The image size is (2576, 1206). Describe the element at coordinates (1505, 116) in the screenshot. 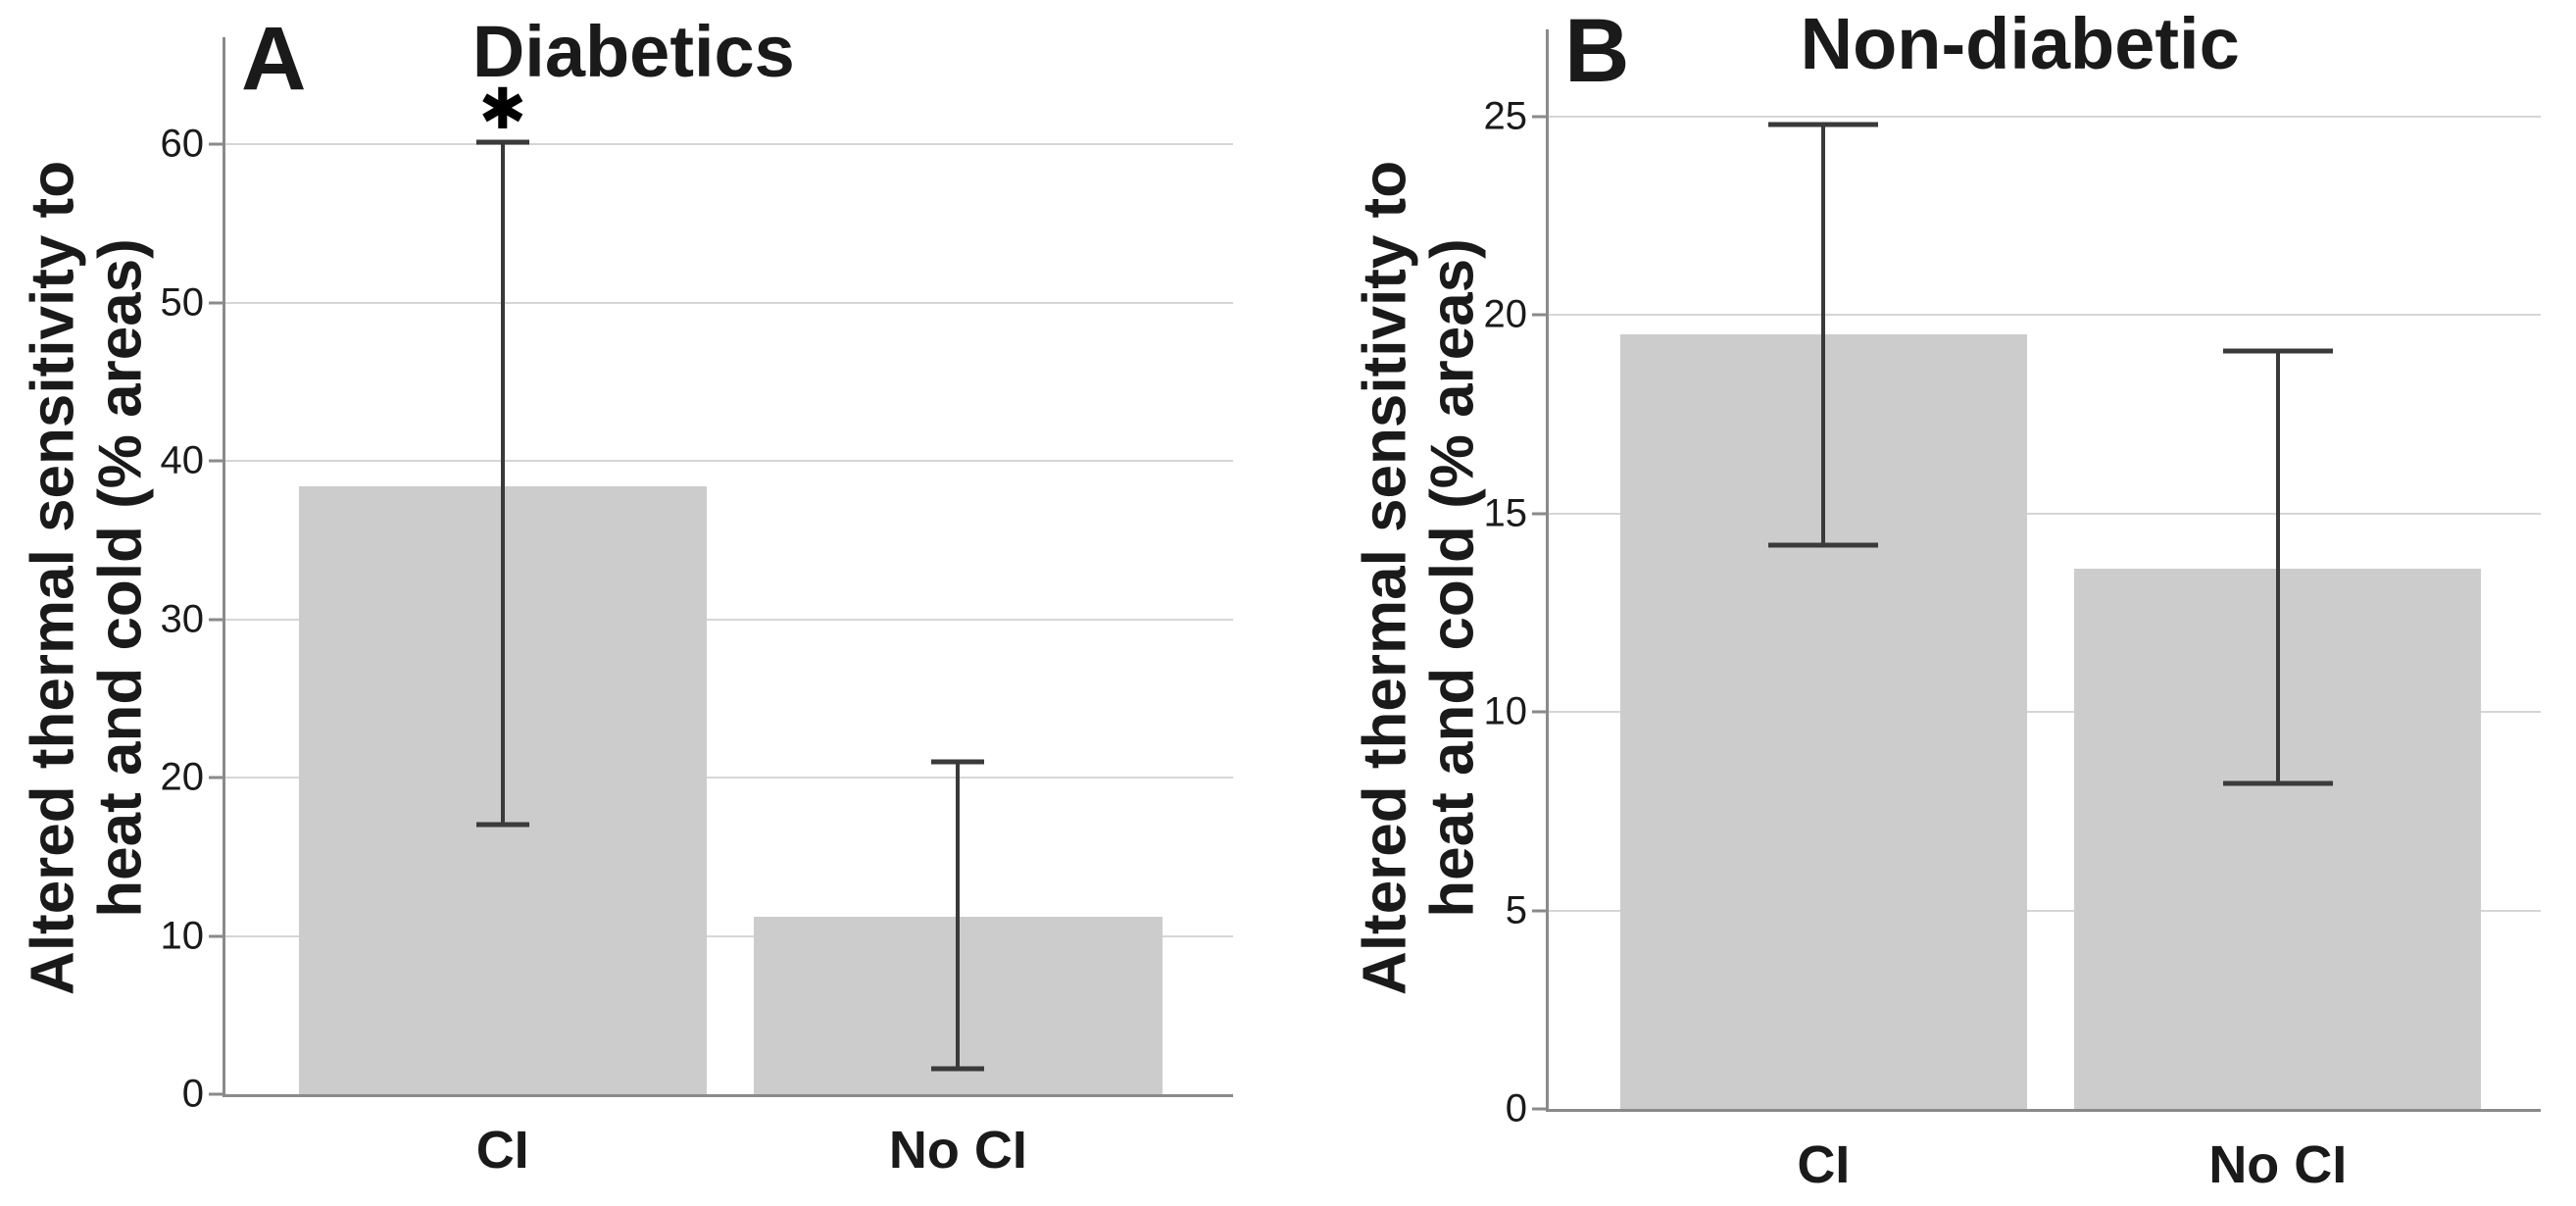

I see `y-tick-label: 25` at that location.